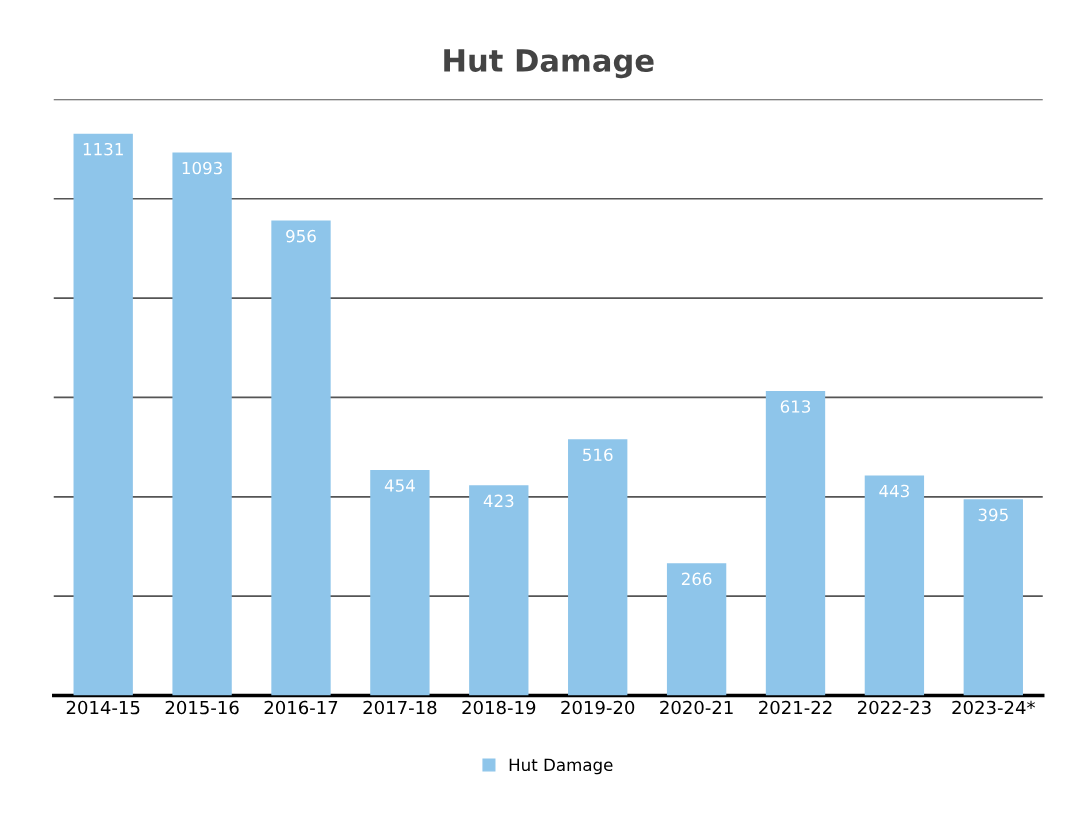 The height and width of the screenshot is (828, 1075). I want to click on legend-label: Hut Damage, so click(561, 766).